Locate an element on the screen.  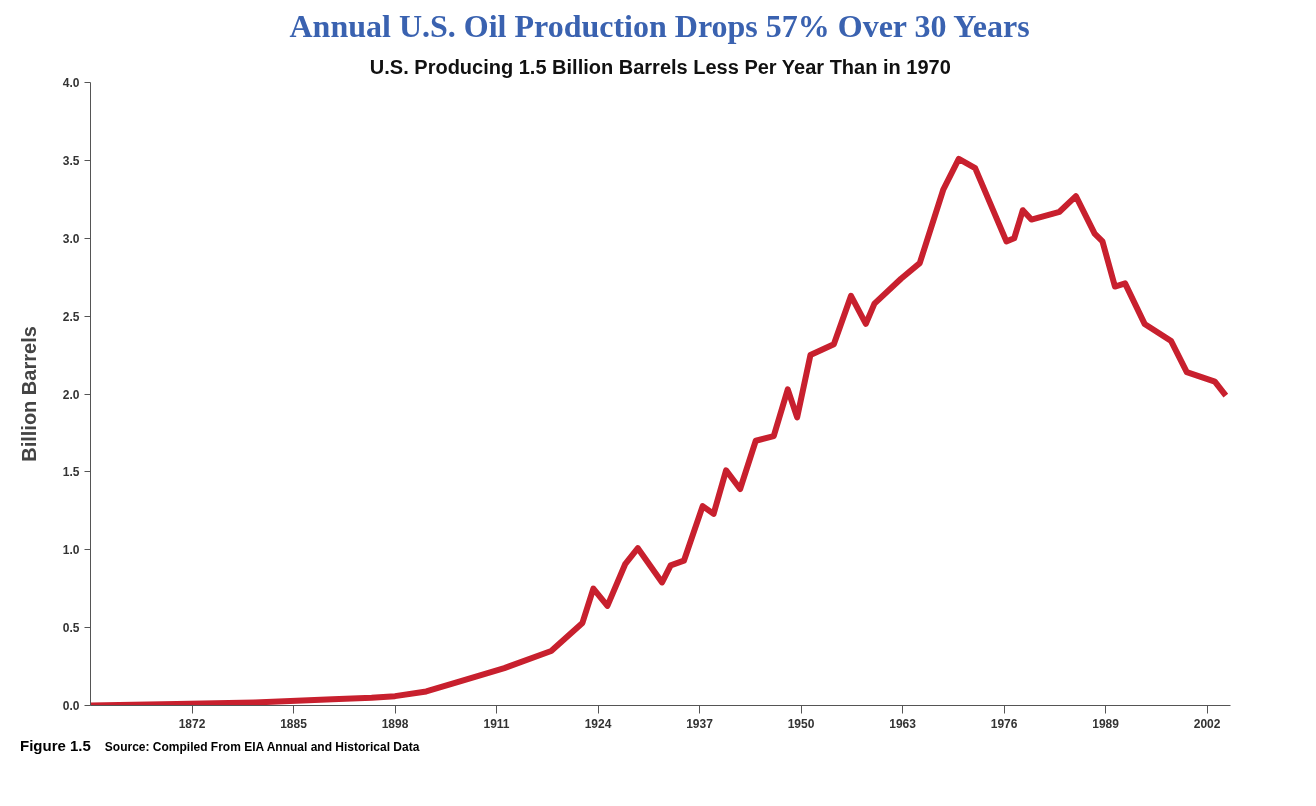
x-tick-label: 1976 is located at coordinates (1004, 723).